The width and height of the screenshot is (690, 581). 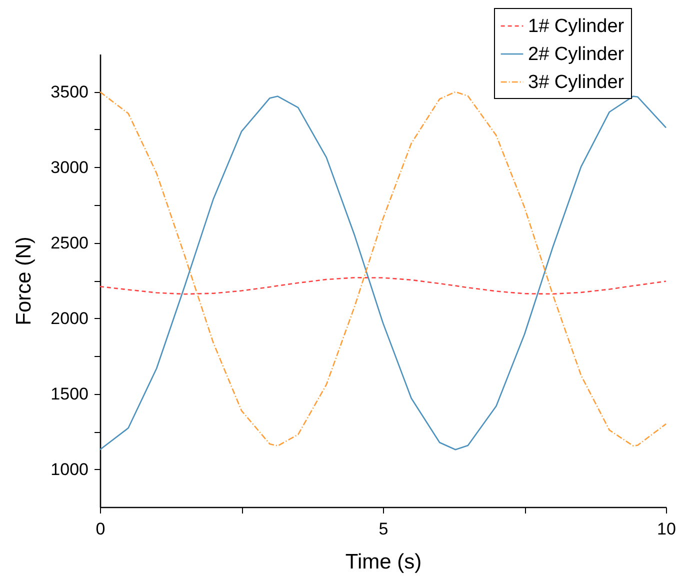 What do you see at coordinates (69, 242) in the screenshot?
I see `y-tick-label: 2500` at bounding box center [69, 242].